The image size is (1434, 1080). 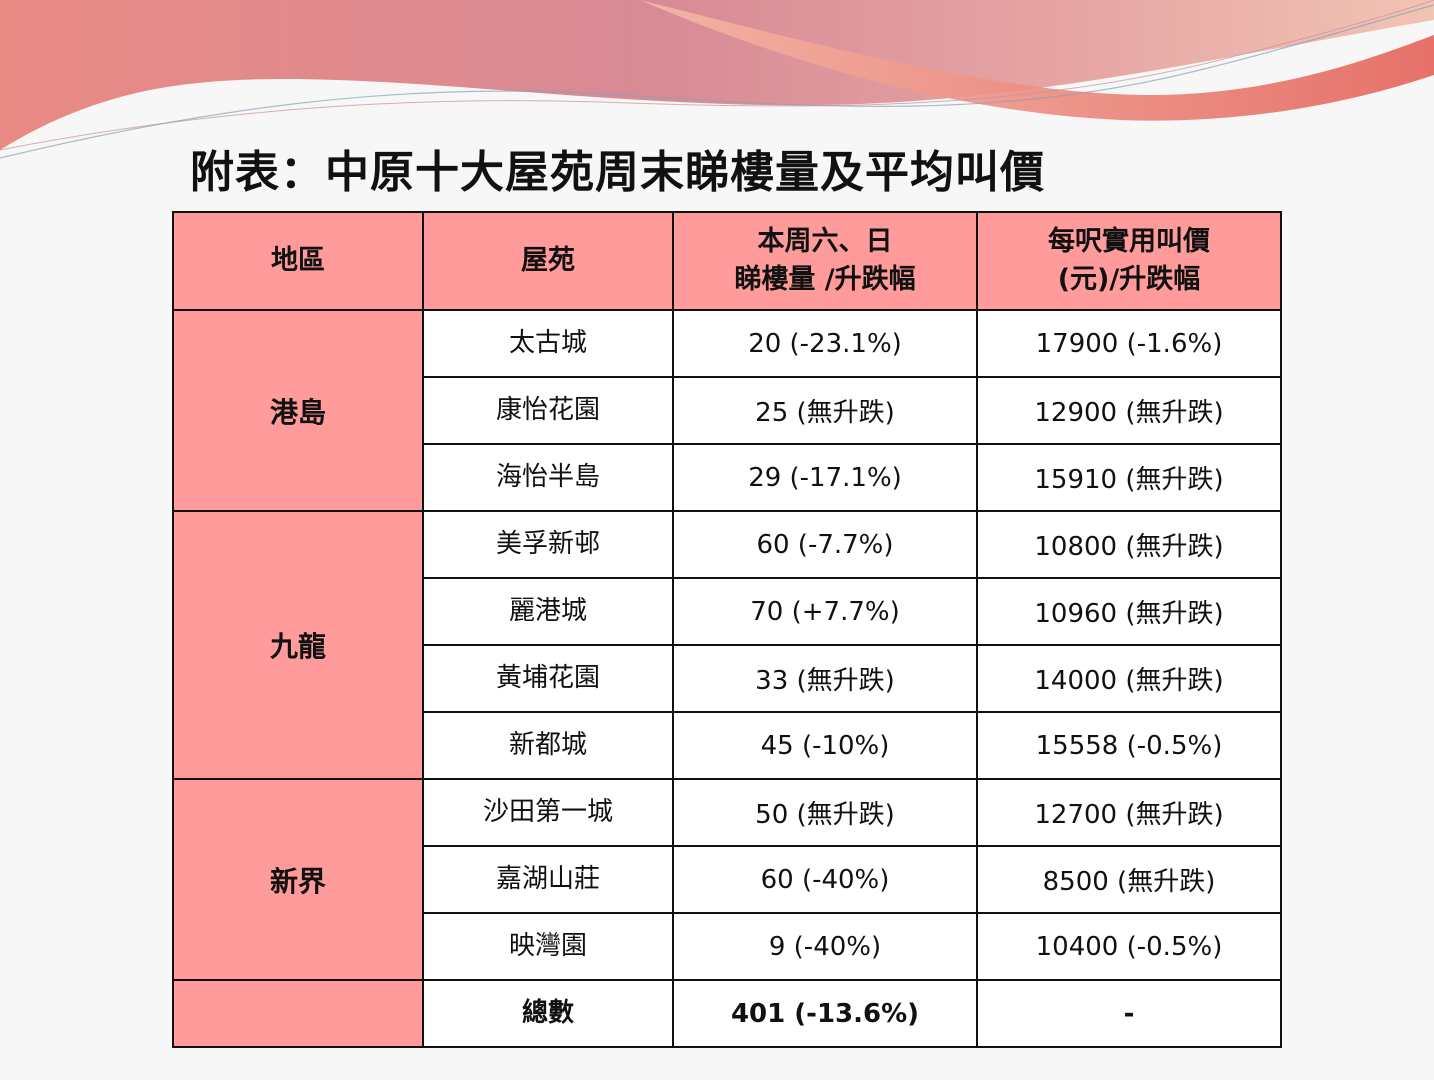 I want to click on table-row: 新界 沙田第一城 50 (無升跌) 12700 (無升跌), so click(x=727, y=879).